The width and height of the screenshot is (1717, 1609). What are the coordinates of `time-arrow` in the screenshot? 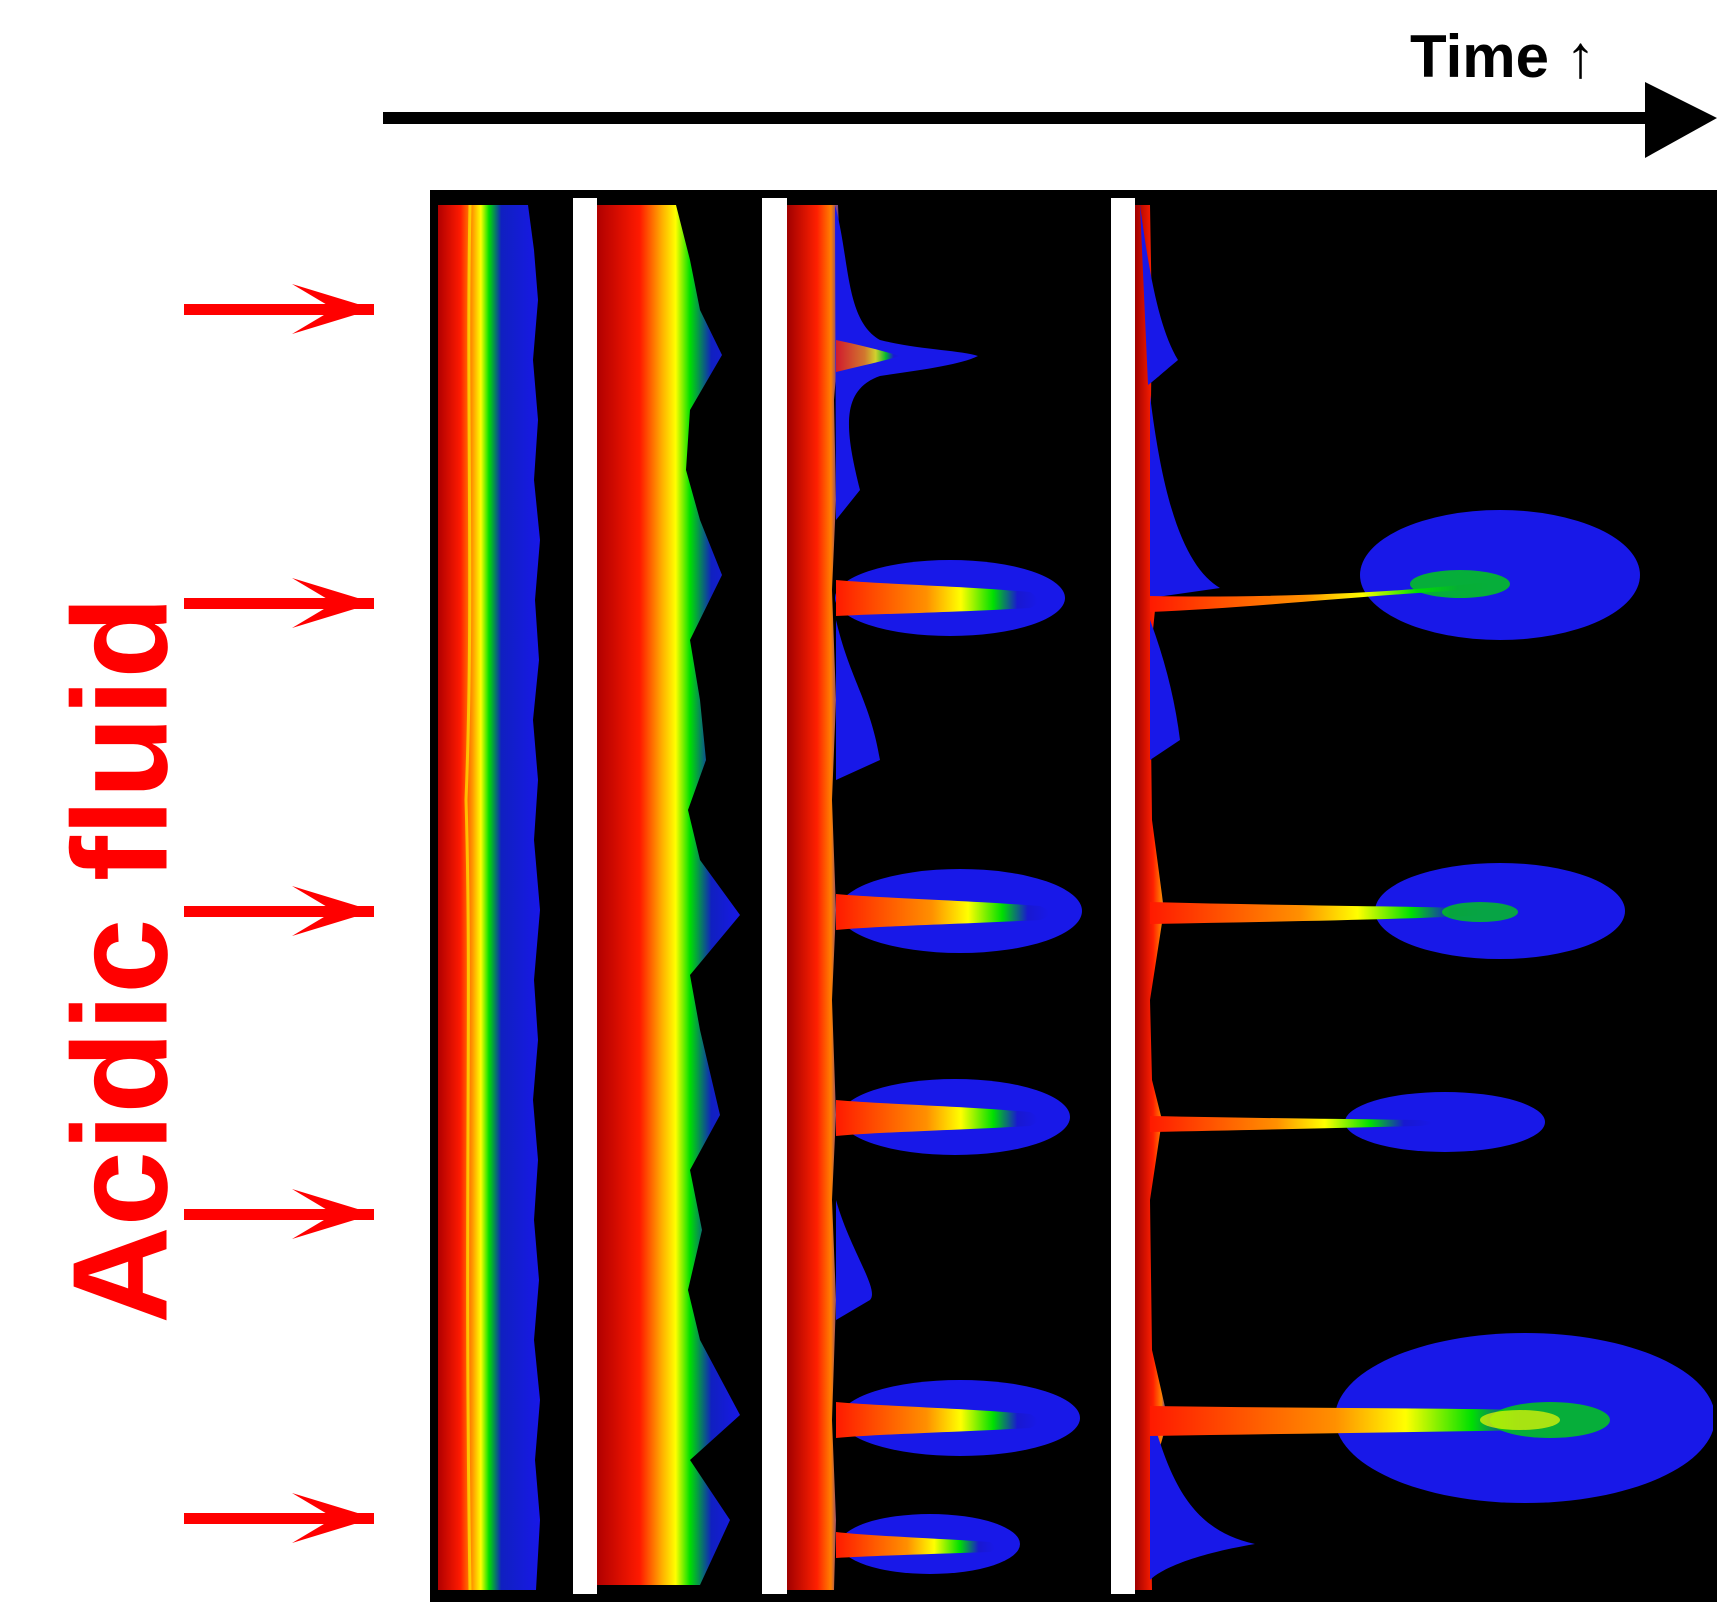 It's located at (1050, 120).